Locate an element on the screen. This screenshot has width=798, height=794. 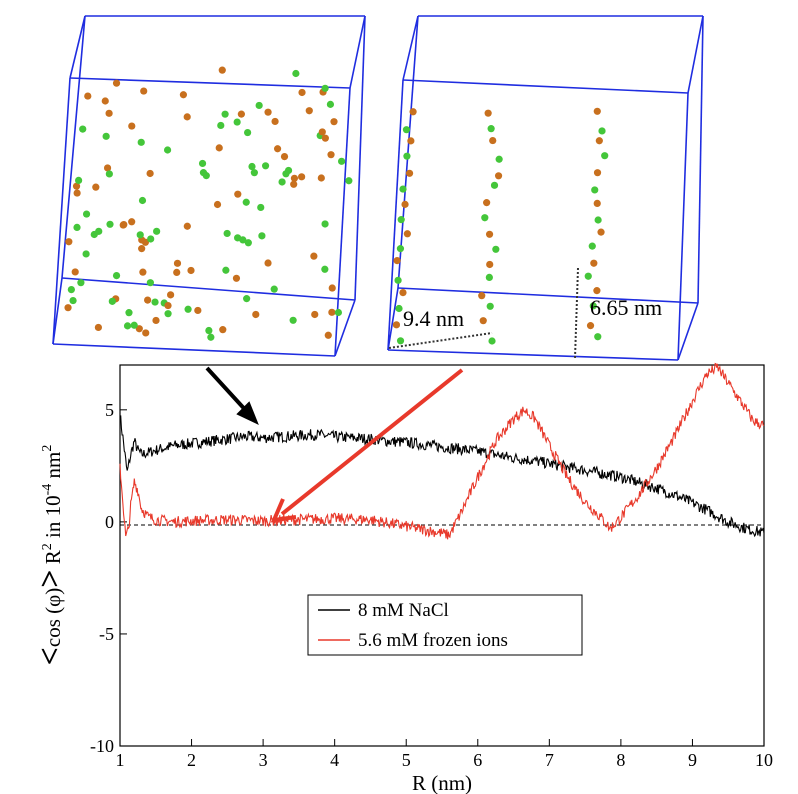
y-tick-label: -10 is located at coordinates (102, 746).